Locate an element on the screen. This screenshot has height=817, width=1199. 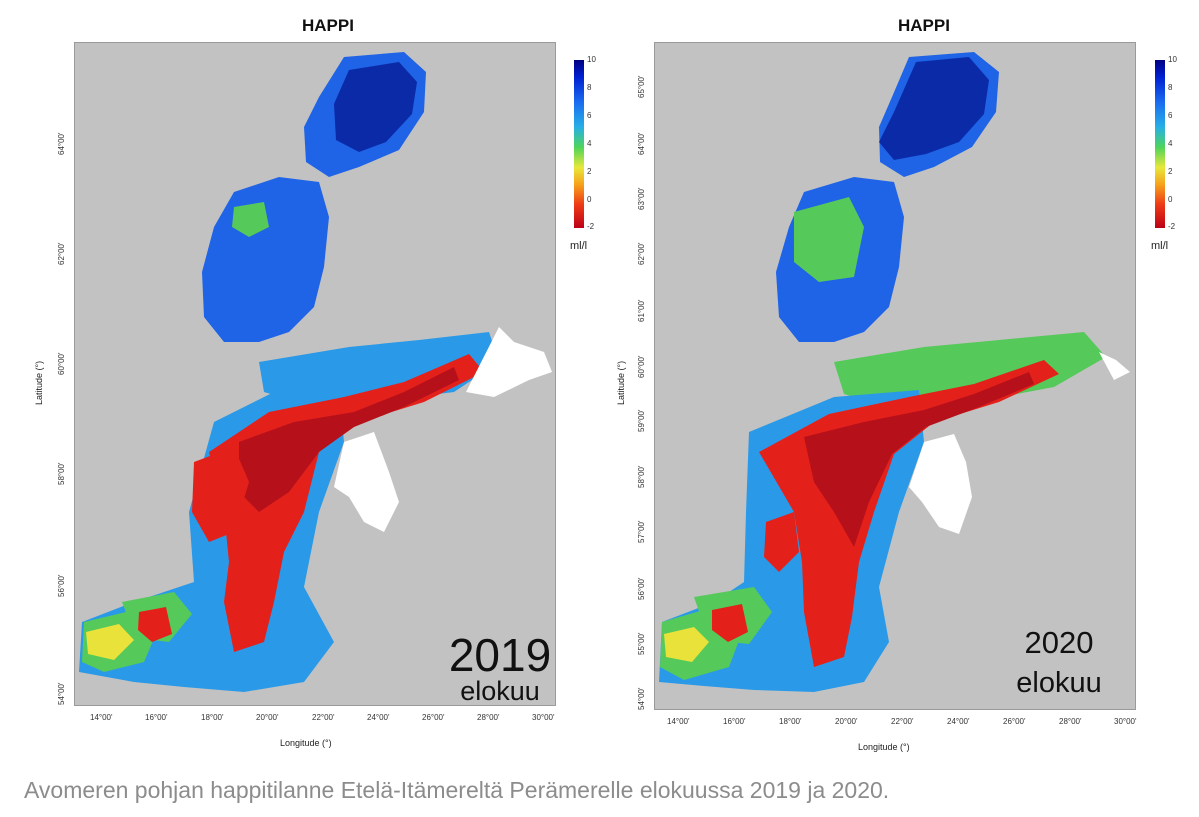
y-tick: 65°00' is located at coordinates (641, 86).